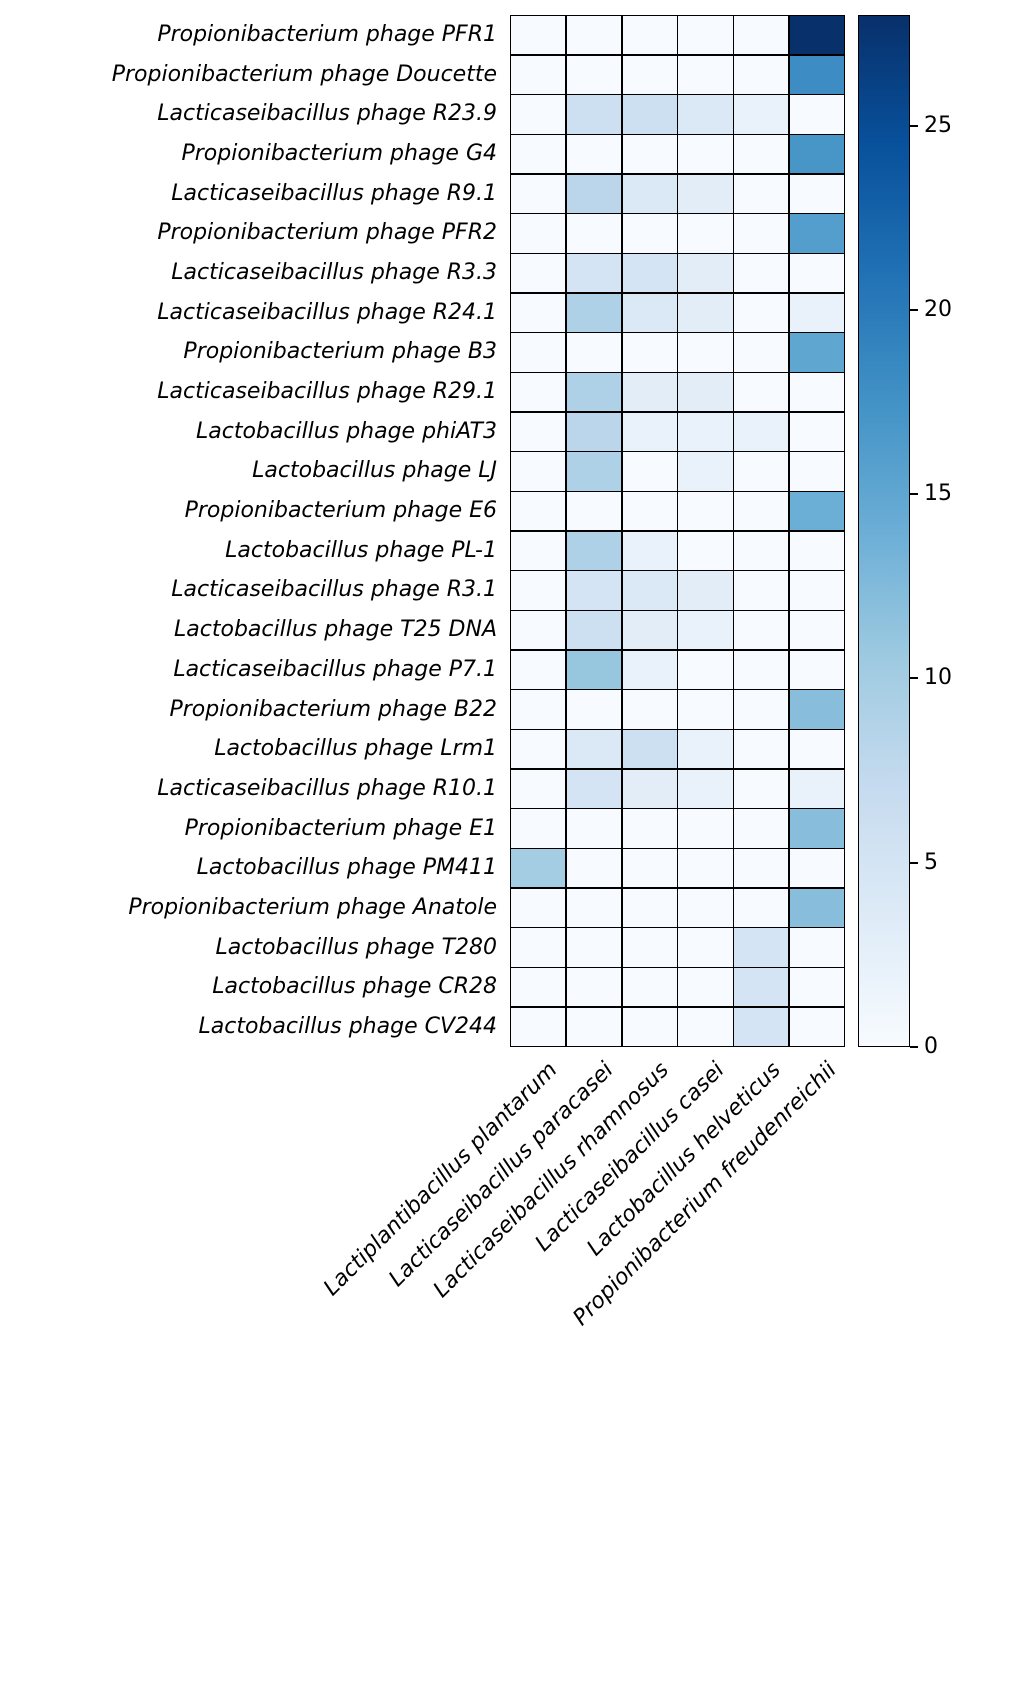  Describe the element at coordinates (346, 431) in the screenshot. I see `row-label: Lactobacillus phage phiAT3` at that location.